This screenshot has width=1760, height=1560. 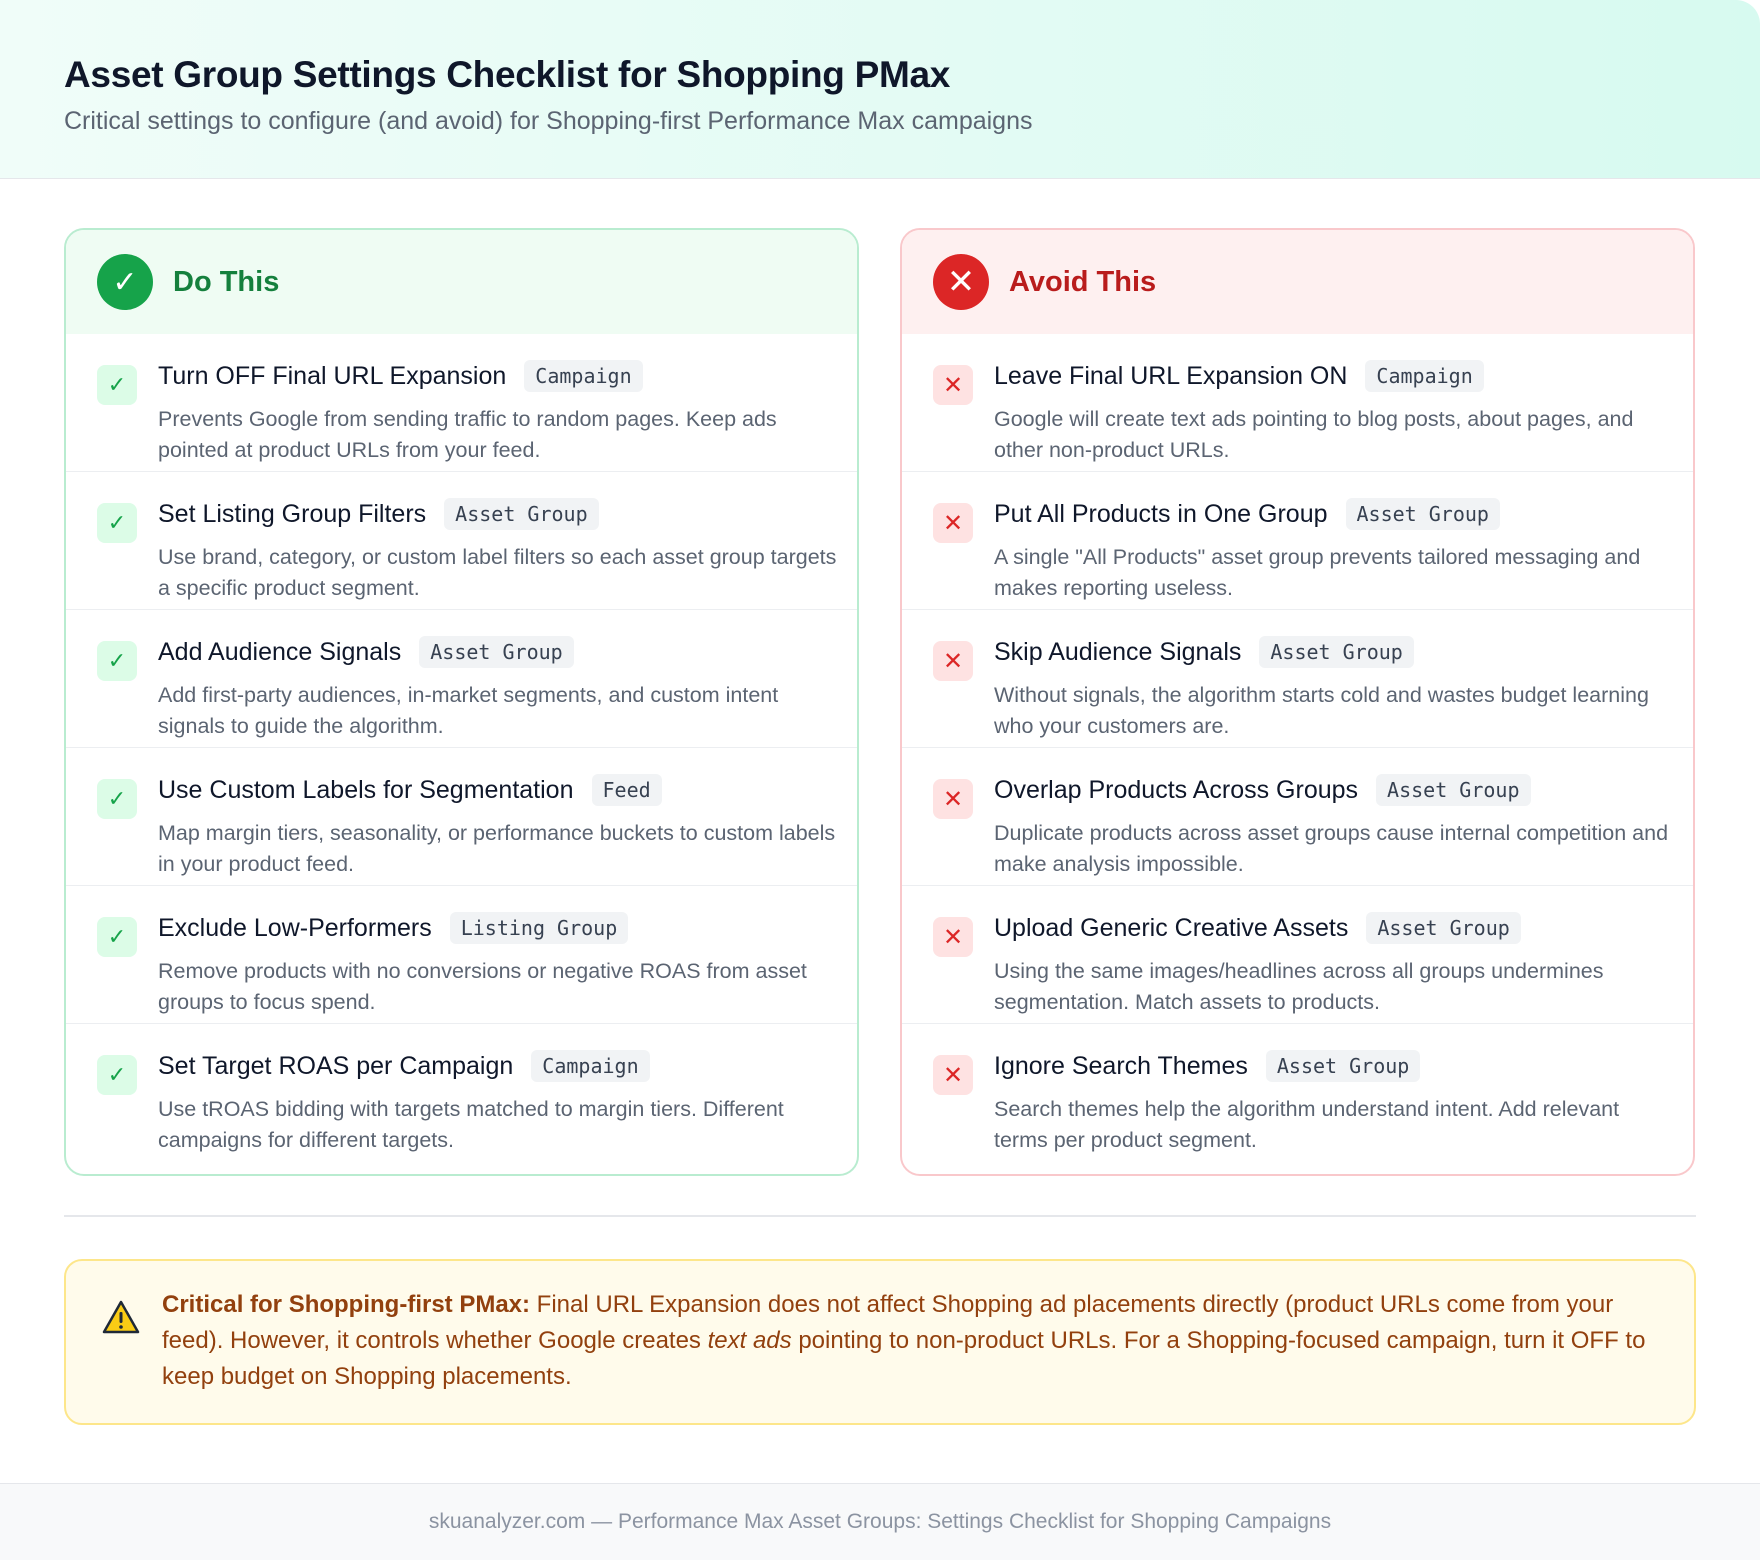 What do you see at coordinates (1297, 282) in the screenshot?
I see `avoid-this-header: ✕ Avoid This` at bounding box center [1297, 282].